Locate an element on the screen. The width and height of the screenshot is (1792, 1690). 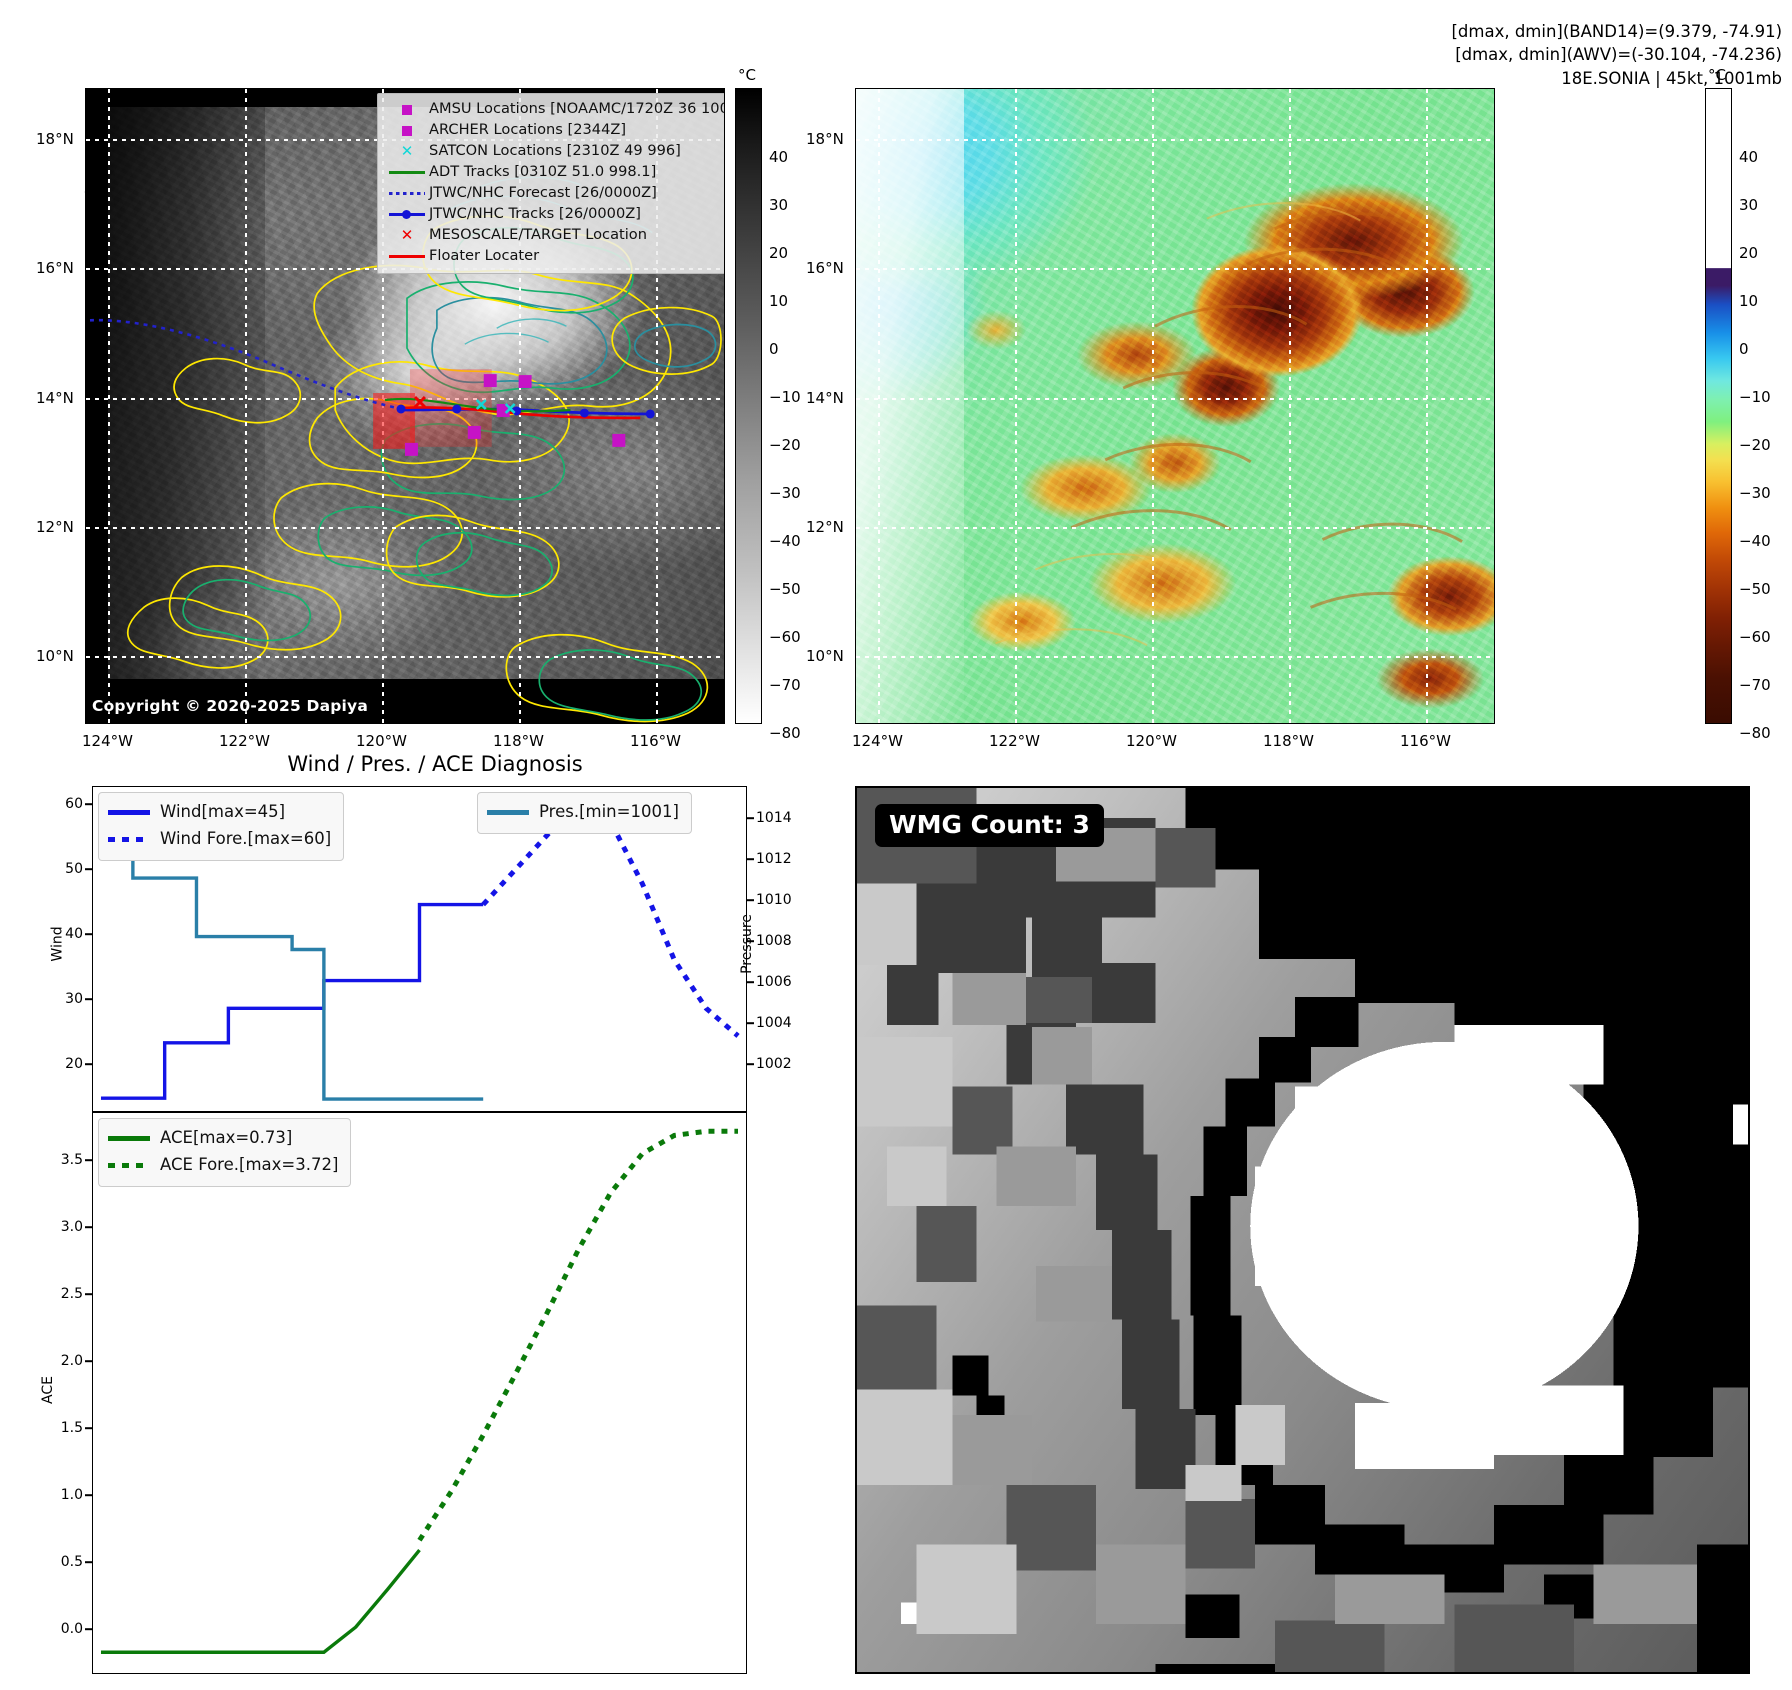
ir-border-left is located at coordinates (97, 406).